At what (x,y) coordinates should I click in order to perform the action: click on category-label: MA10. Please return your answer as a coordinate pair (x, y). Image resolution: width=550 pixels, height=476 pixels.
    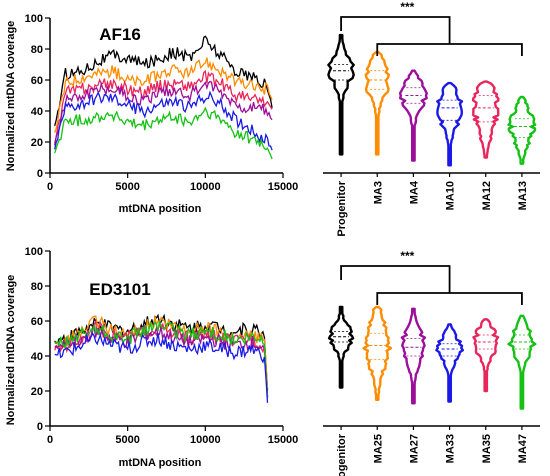
    Looking at the image, I should click on (451, 195).